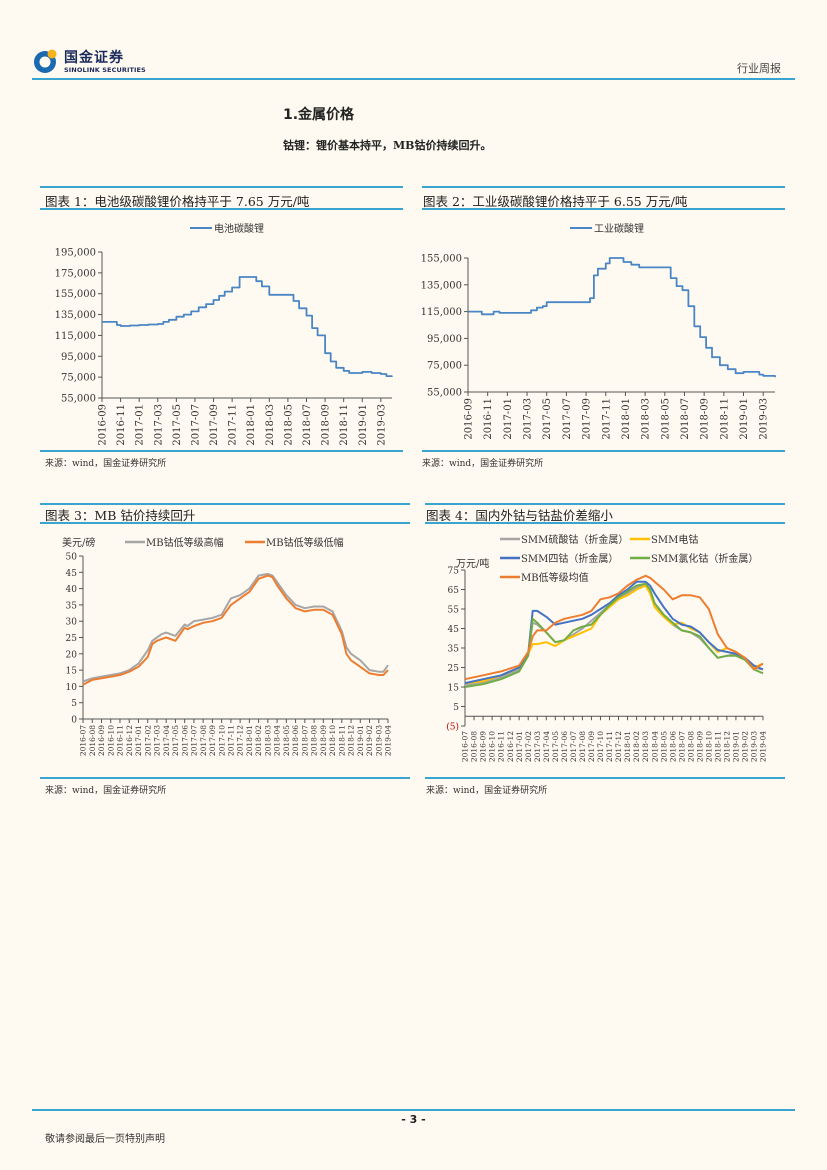 This screenshot has height=1170, width=827. Describe the element at coordinates (636, 746) in the screenshot. I see `x-tick-label: 2018-02` at that location.